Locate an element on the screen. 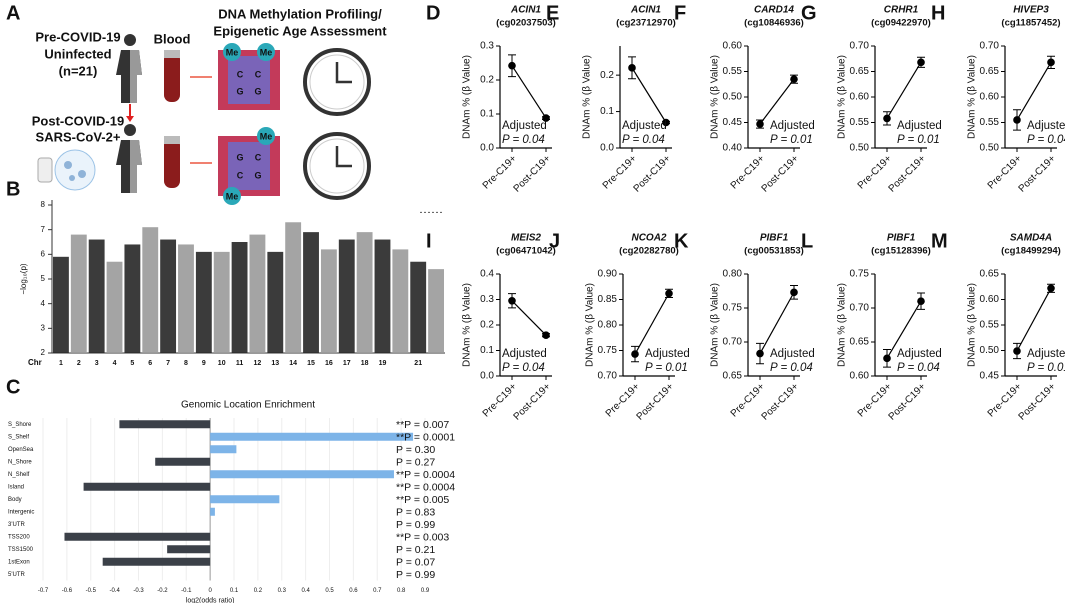 The image size is (1065, 603). y-tick-label: N_Shore is located at coordinates (20, 462).